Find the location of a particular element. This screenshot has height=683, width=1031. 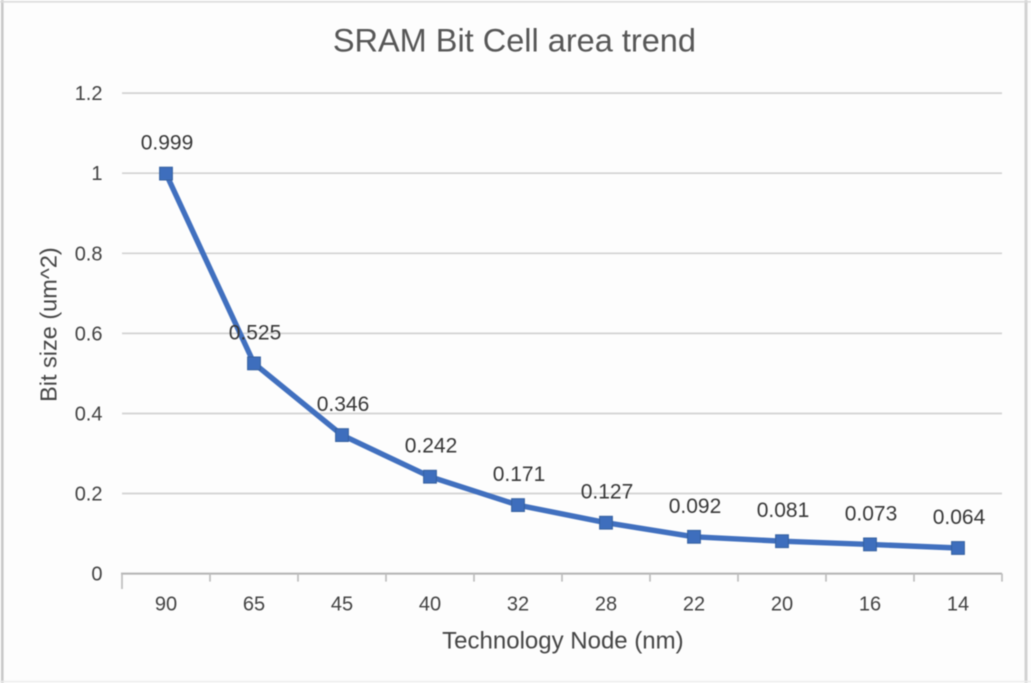

svg-text: 0.242 is located at coordinates (431, 446).